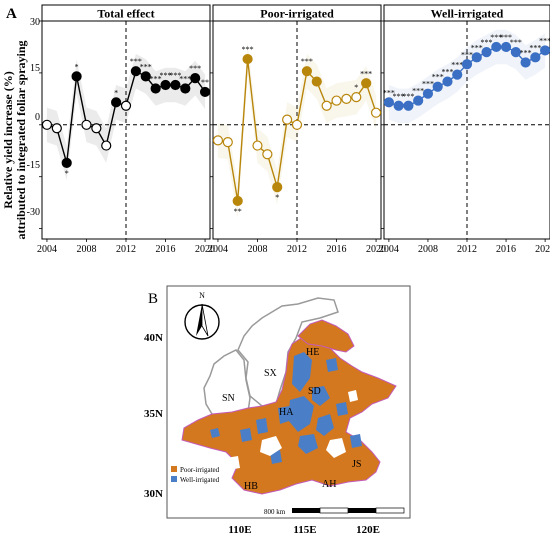  Describe the element at coordinates (200, 480) in the screenshot. I see `legend-label-well: Well-irrigated` at that location.